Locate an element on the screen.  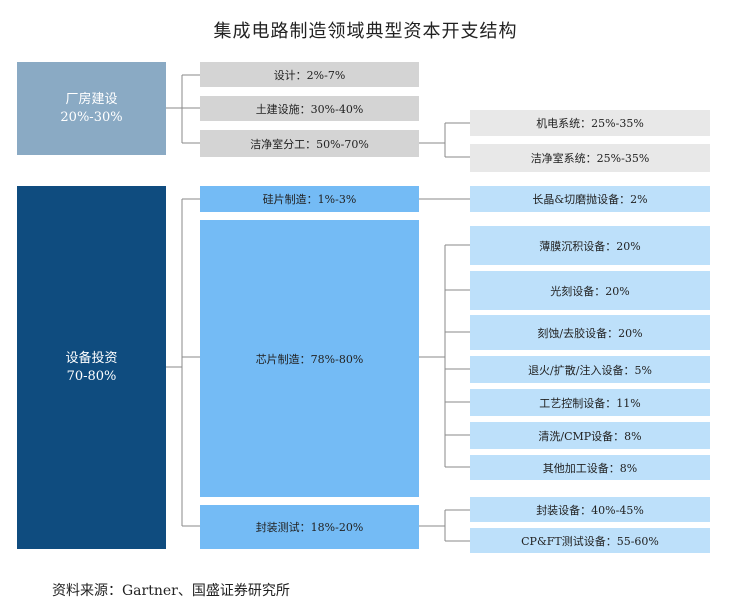
category-name: 厂房建设 is located at coordinates (91, 99).